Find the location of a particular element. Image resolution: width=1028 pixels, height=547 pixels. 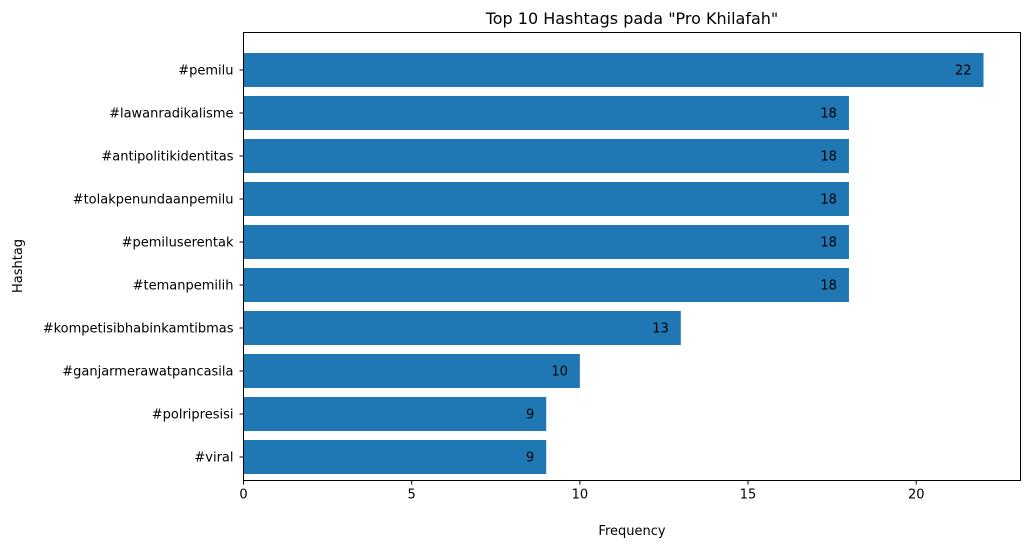

y-axis-label: Hashtag is located at coordinates (18, 266).